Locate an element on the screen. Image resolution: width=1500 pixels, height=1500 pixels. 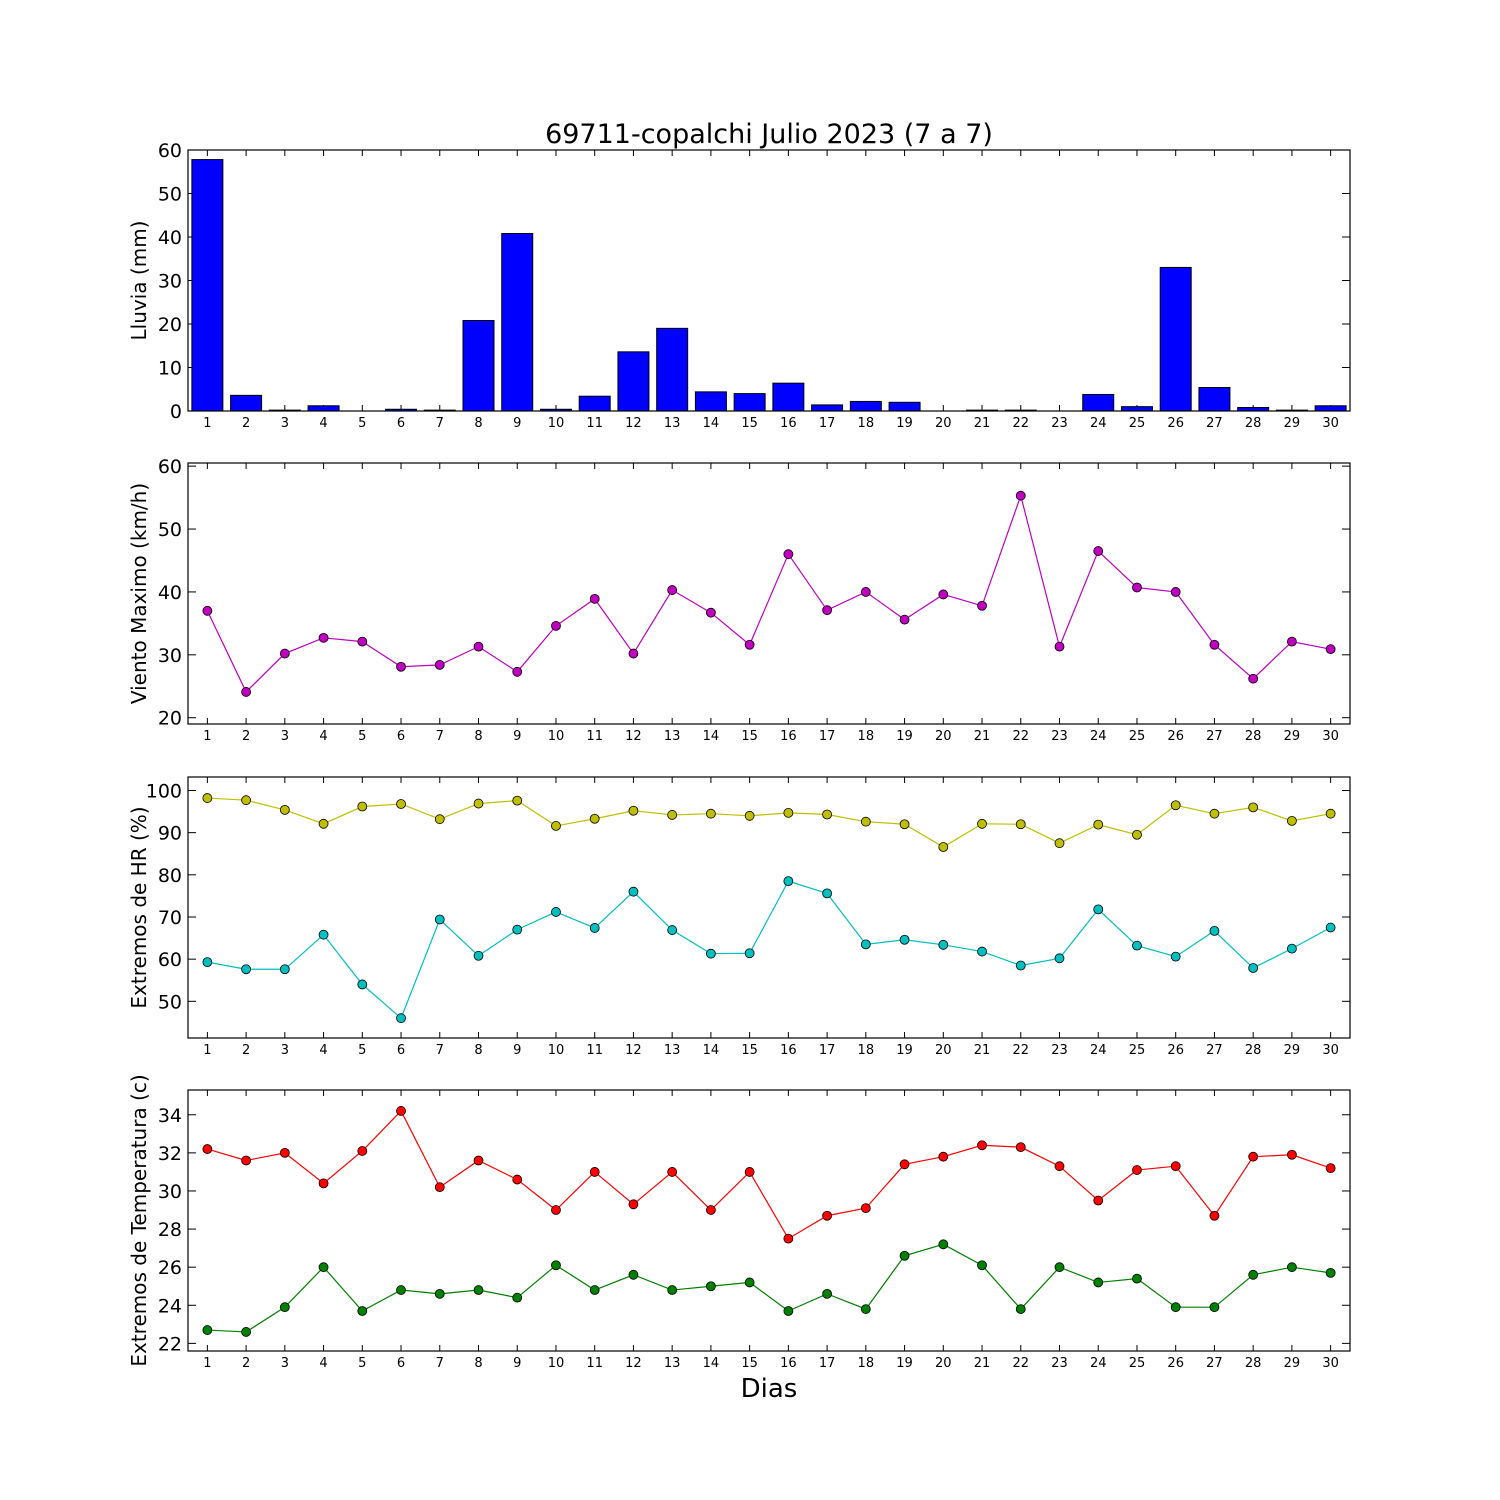
x-tick-label: 3 is located at coordinates (285, 1050).